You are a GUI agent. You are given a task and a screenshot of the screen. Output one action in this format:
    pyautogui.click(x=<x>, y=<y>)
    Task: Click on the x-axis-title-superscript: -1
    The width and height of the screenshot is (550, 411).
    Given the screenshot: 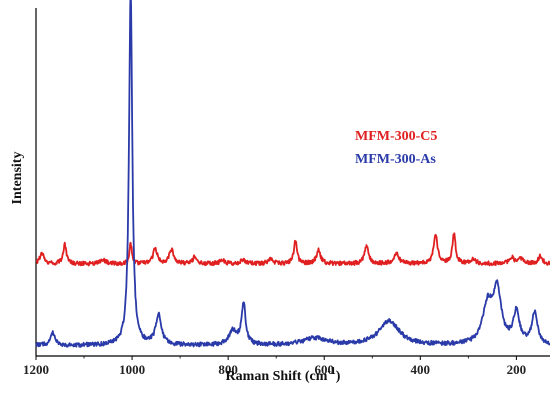 What is the action you would take?
    pyautogui.click(x=331, y=371)
    